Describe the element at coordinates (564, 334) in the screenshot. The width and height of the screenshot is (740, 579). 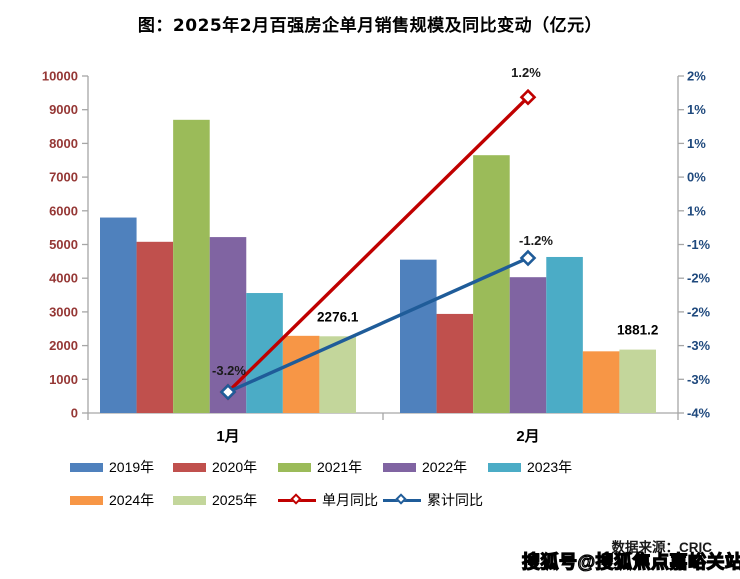
I see `bar-2023年-2月` at that location.